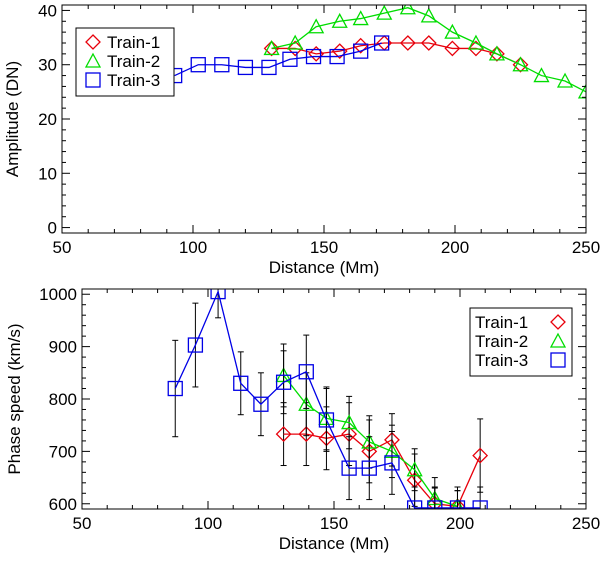 The width and height of the screenshot is (600, 562). I want to click on error-bar, so click(480, 455).